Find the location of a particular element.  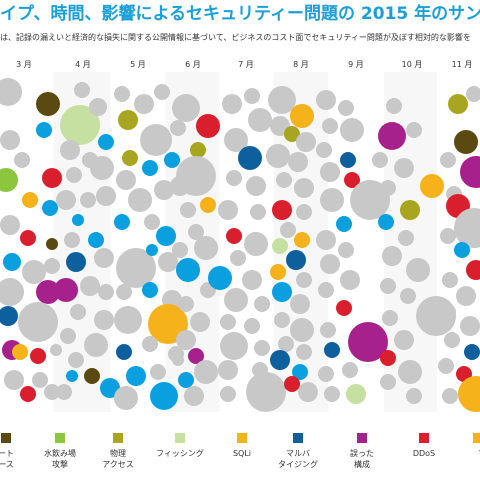

month-label: 5 月 is located at coordinates (138, 64).